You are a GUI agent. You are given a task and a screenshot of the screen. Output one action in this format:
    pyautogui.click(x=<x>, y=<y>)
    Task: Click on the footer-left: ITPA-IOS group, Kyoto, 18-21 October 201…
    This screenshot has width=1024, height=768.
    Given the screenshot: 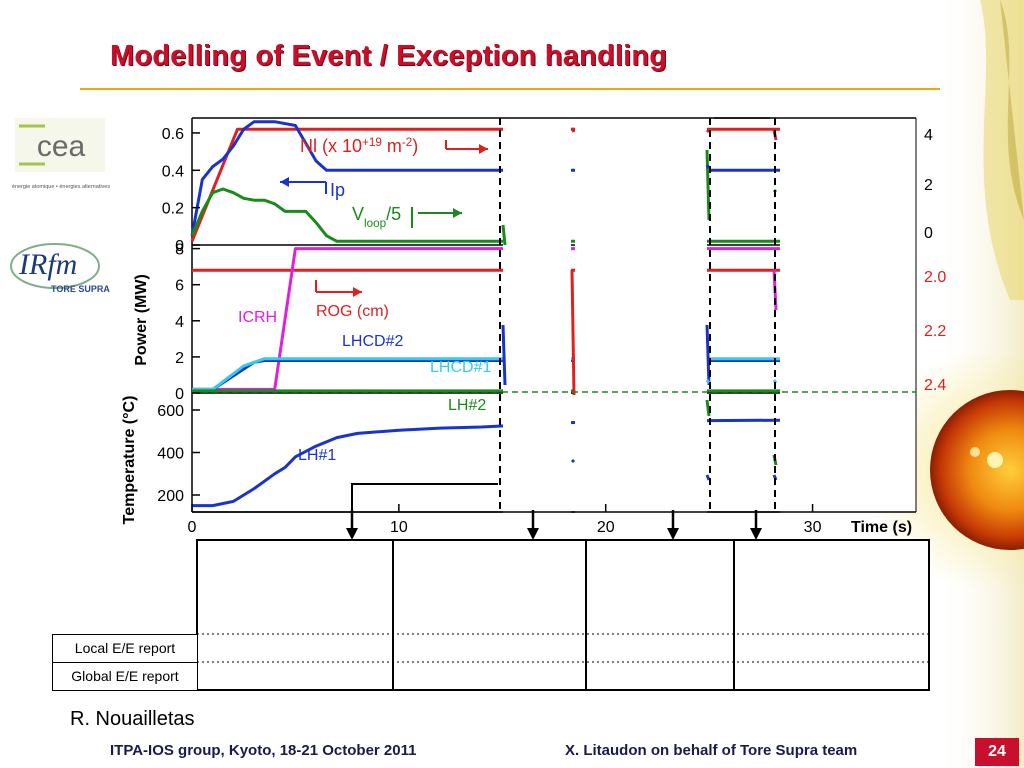 What is the action you would take?
    pyautogui.click(x=263, y=750)
    